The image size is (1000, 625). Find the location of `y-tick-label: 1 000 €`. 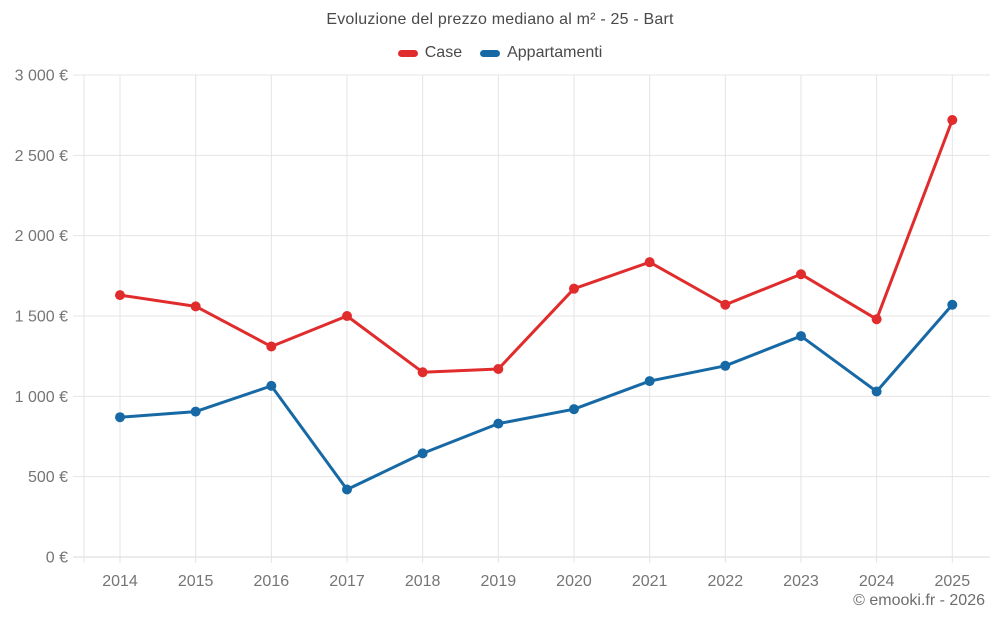

y-tick-label: 1 000 € is located at coordinates (41, 397).